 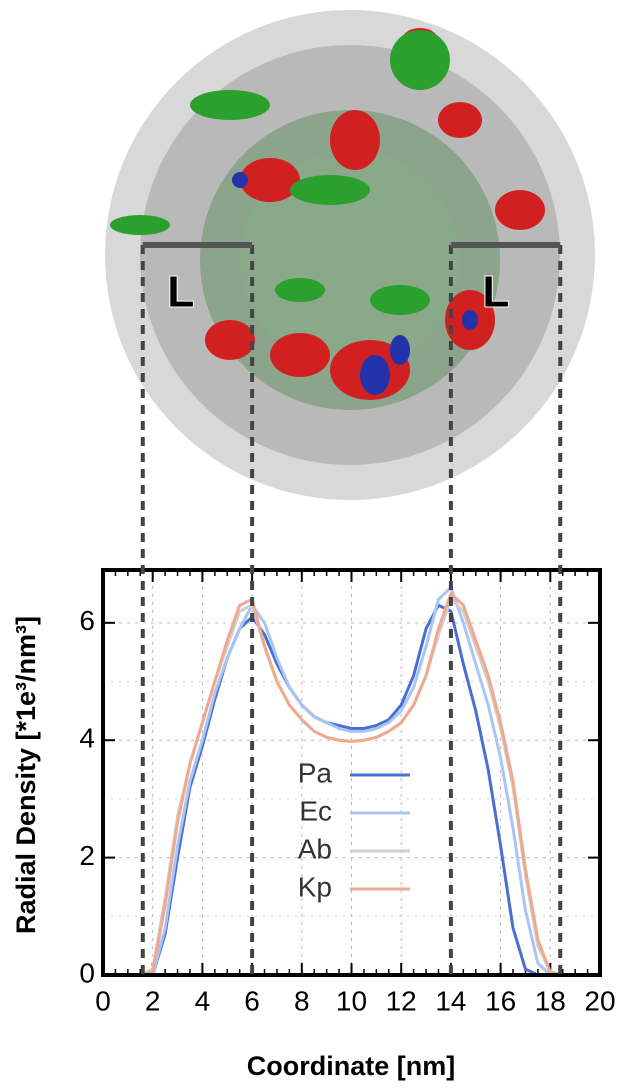 What do you see at coordinates (315, 886) in the screenshot?
I see `legend-label: Kp` at bounding box center [315, 886].